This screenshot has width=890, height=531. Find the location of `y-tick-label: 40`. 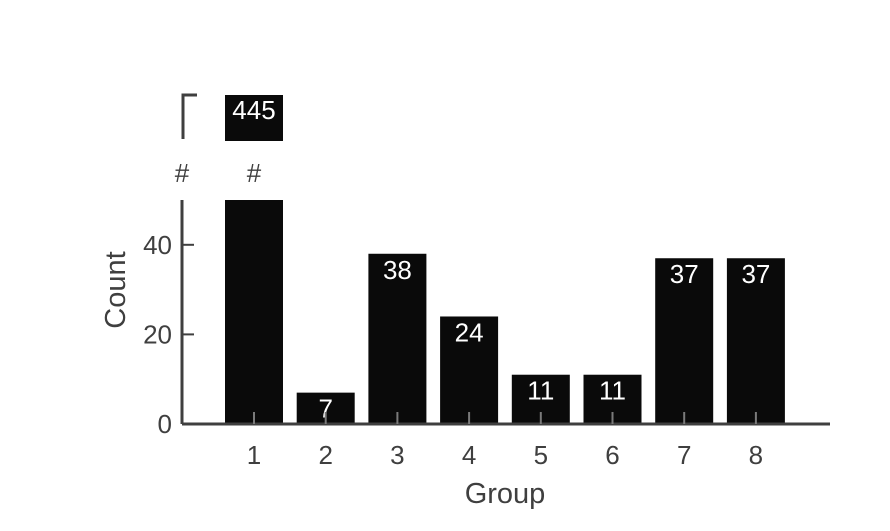

y-tick-label: 40 is located at coordinates (157, 245).